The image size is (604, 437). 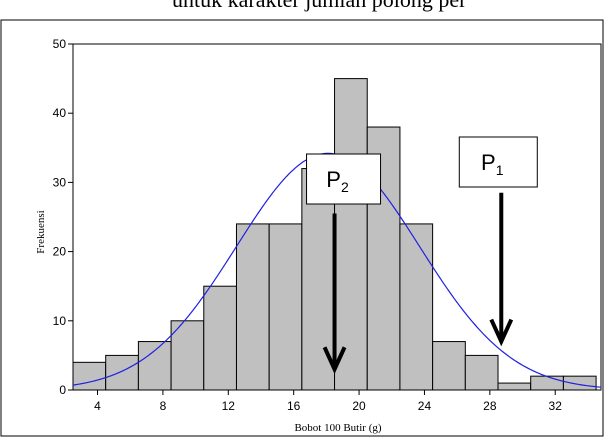 What do you see at coordinates (63, 217) in the screenshot?
I see `y-axis: 0 10 20 30 40 50` at bounding box center [63, 217].